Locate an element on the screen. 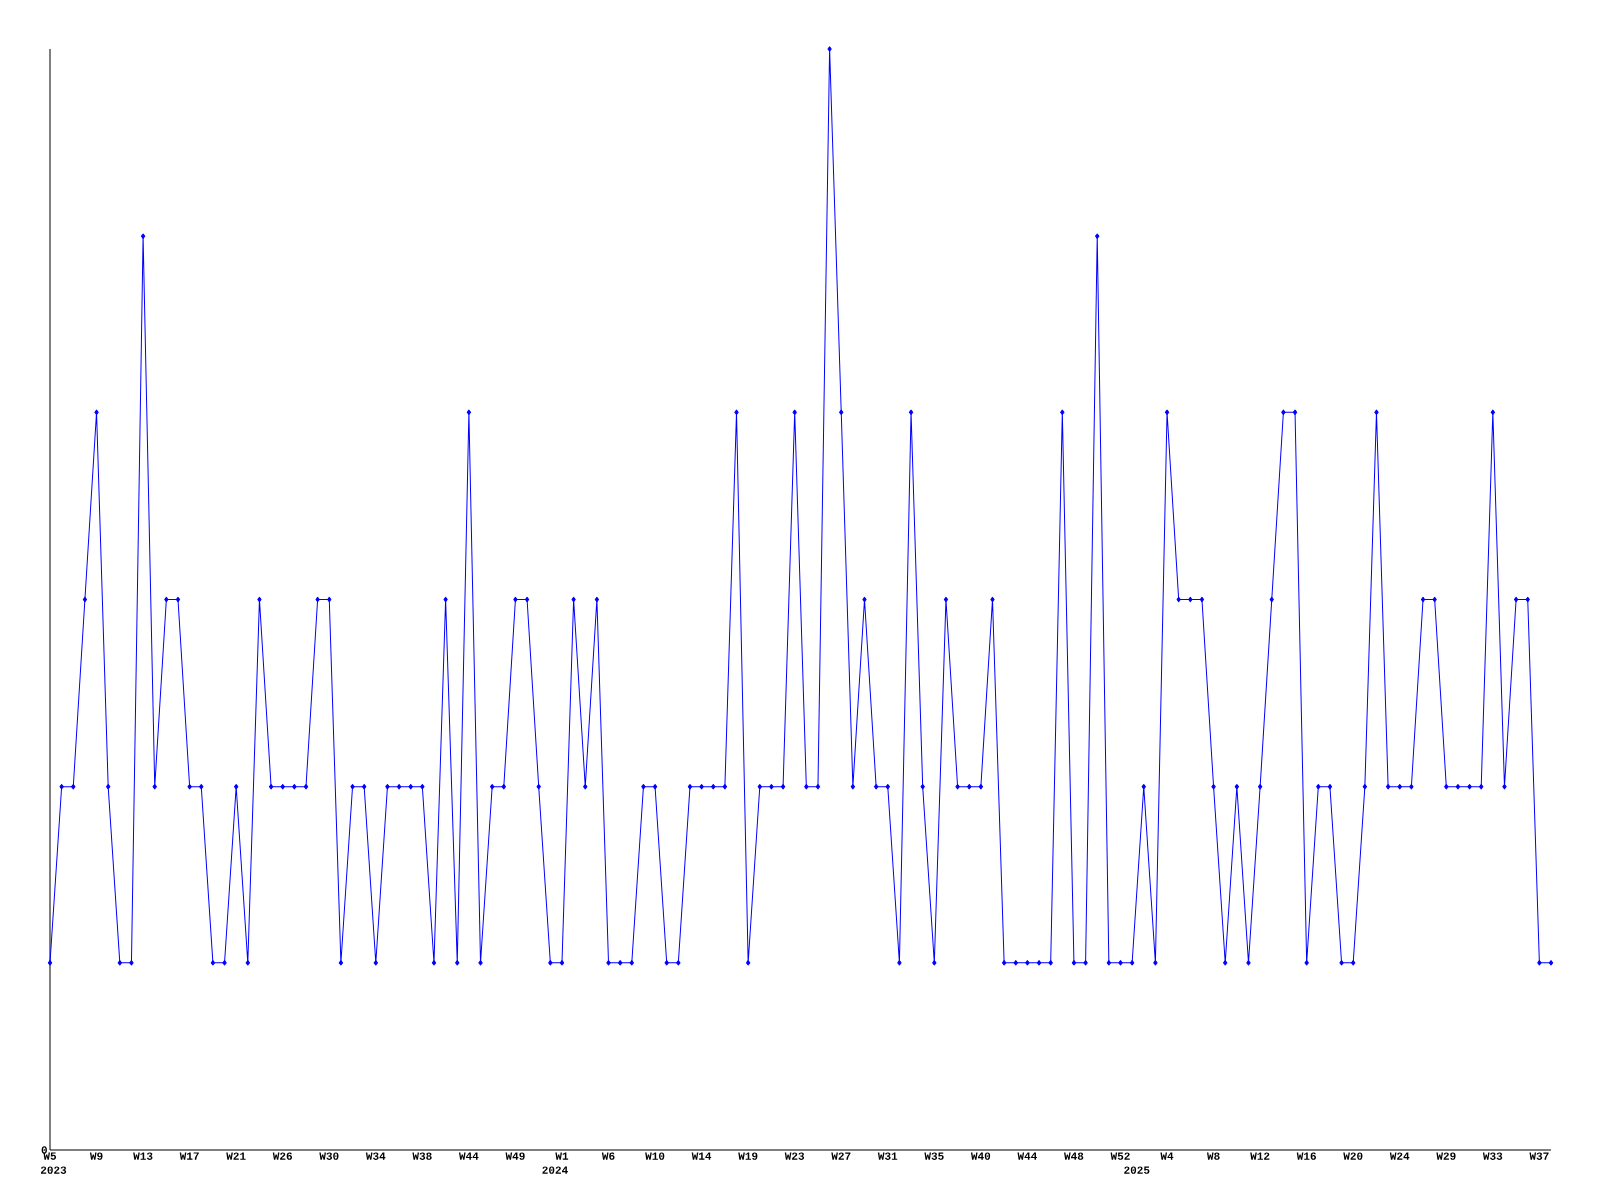  x-tick-label: W38 is located at coordinates (422, 1156).